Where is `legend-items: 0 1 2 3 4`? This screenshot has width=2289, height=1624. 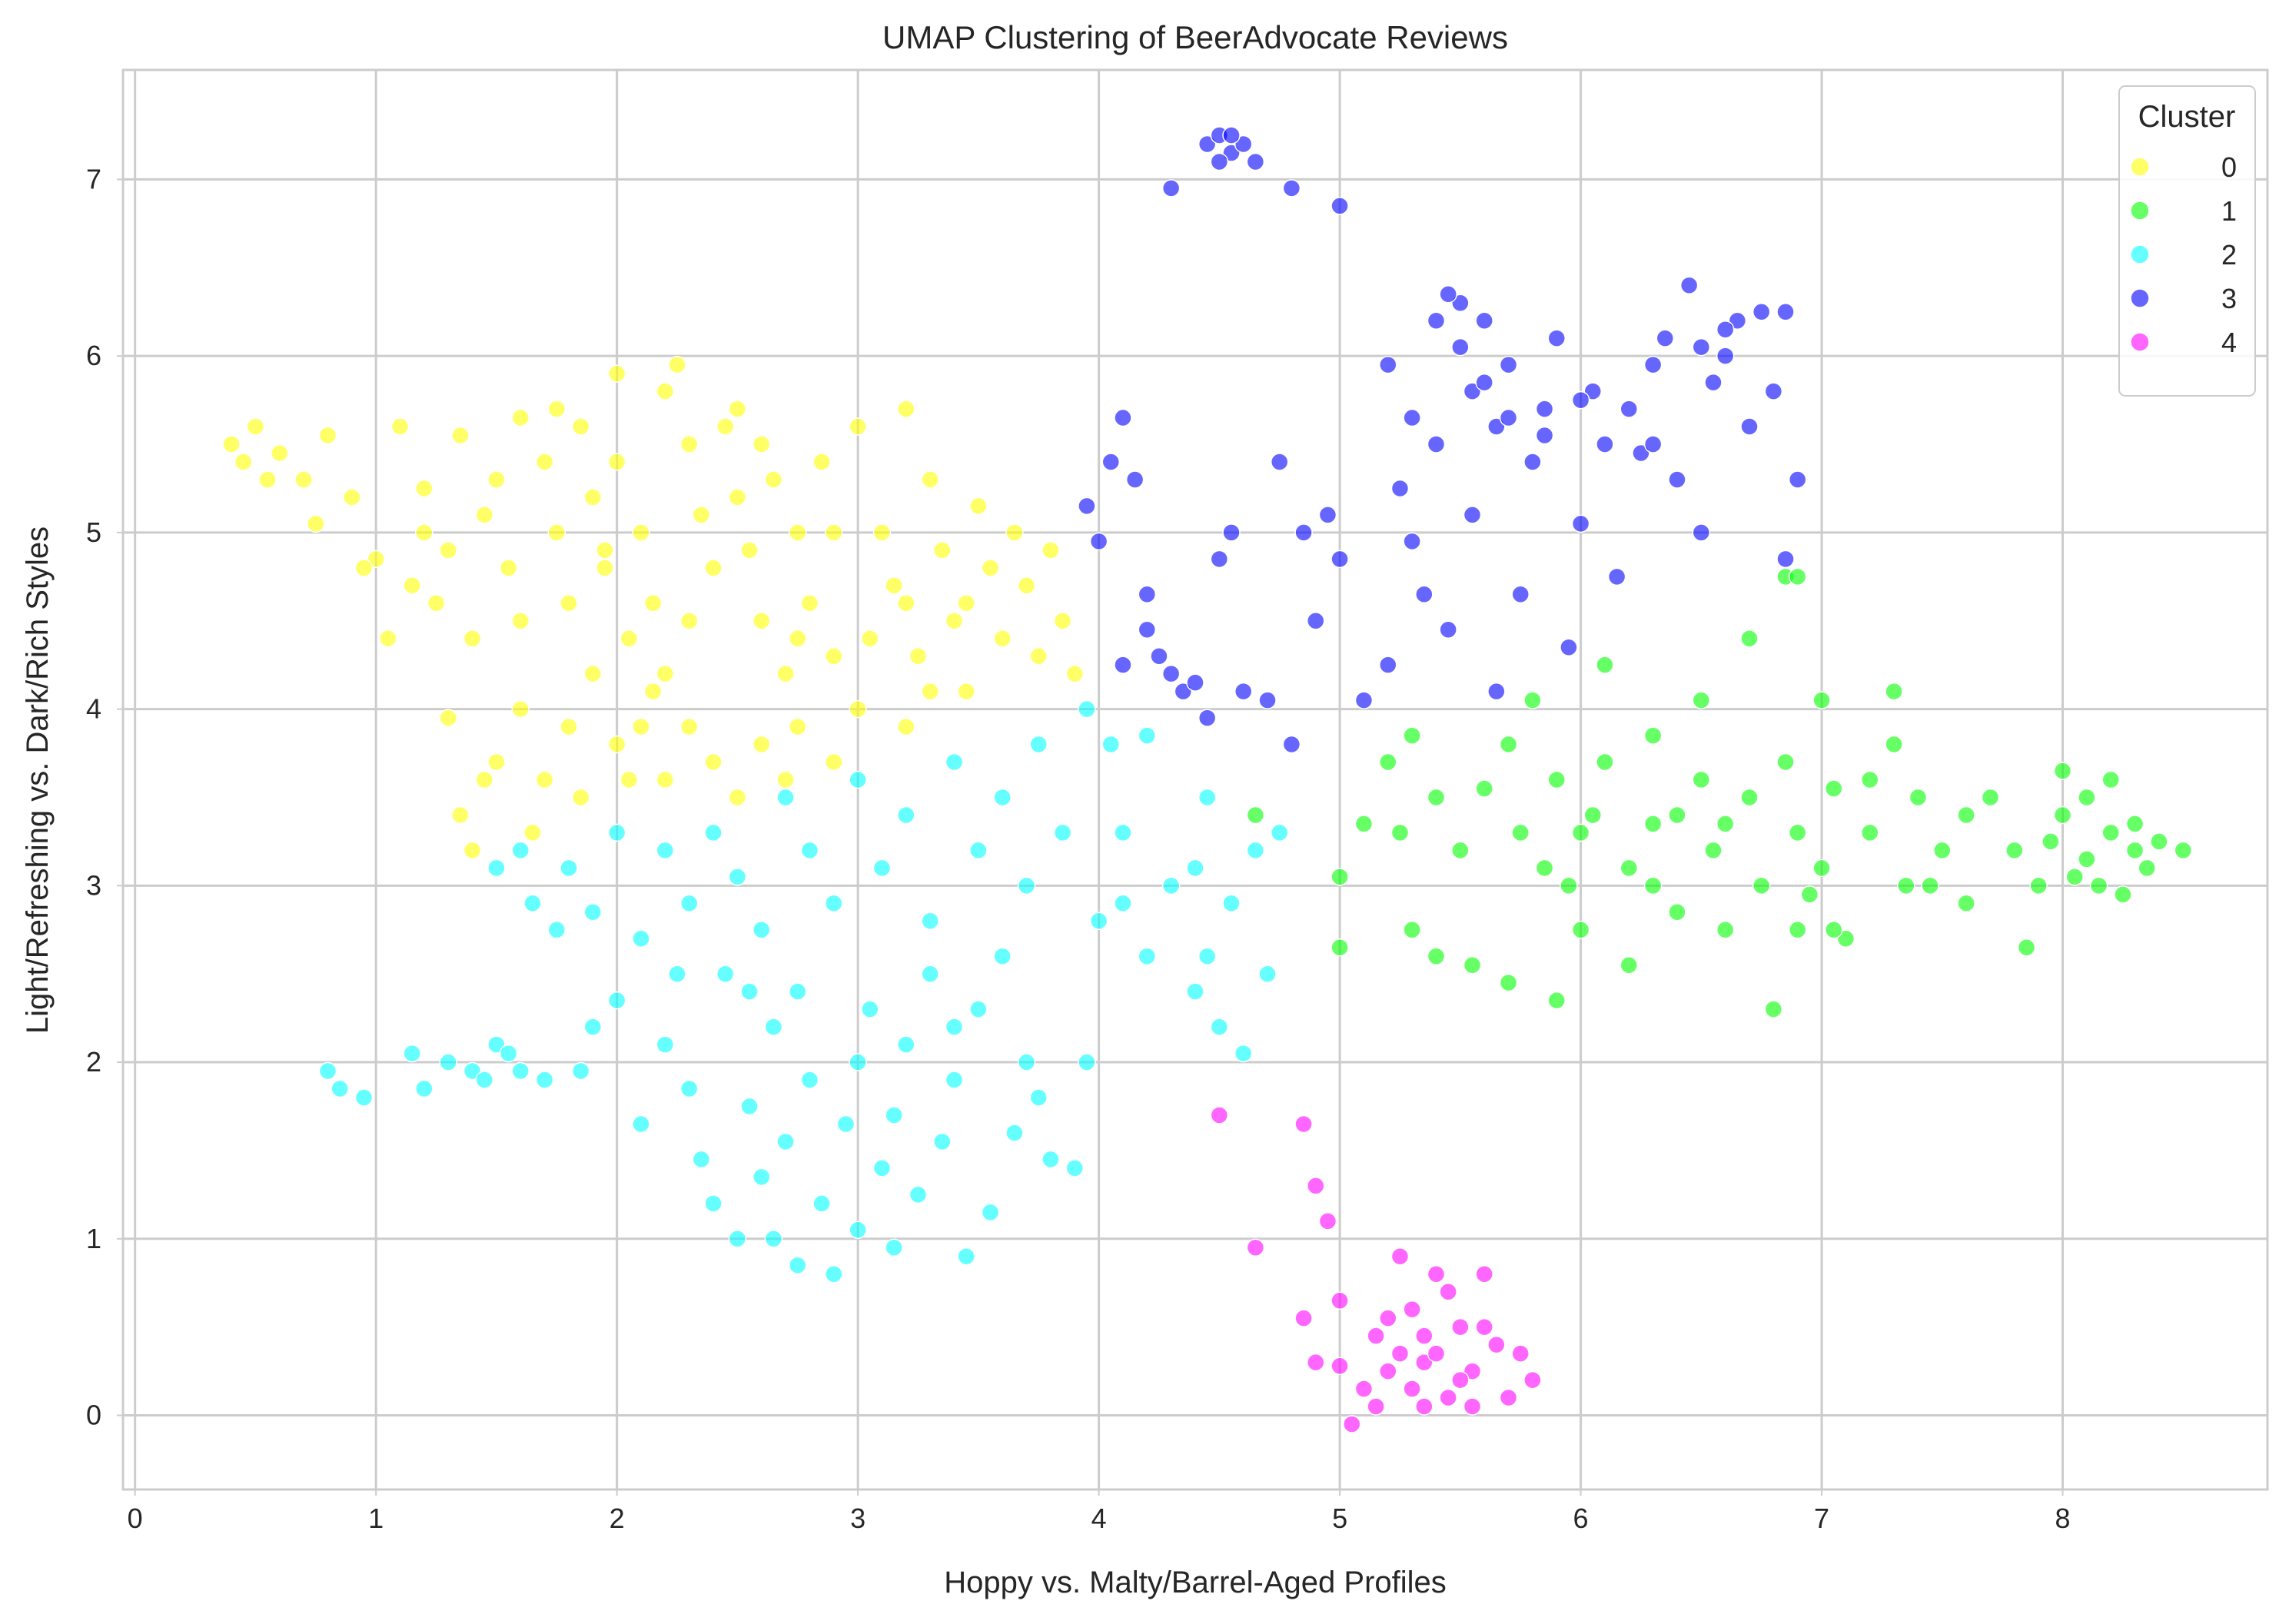
legend-items: 0 1 2 3 4 is located at coordinates (2183, 254).